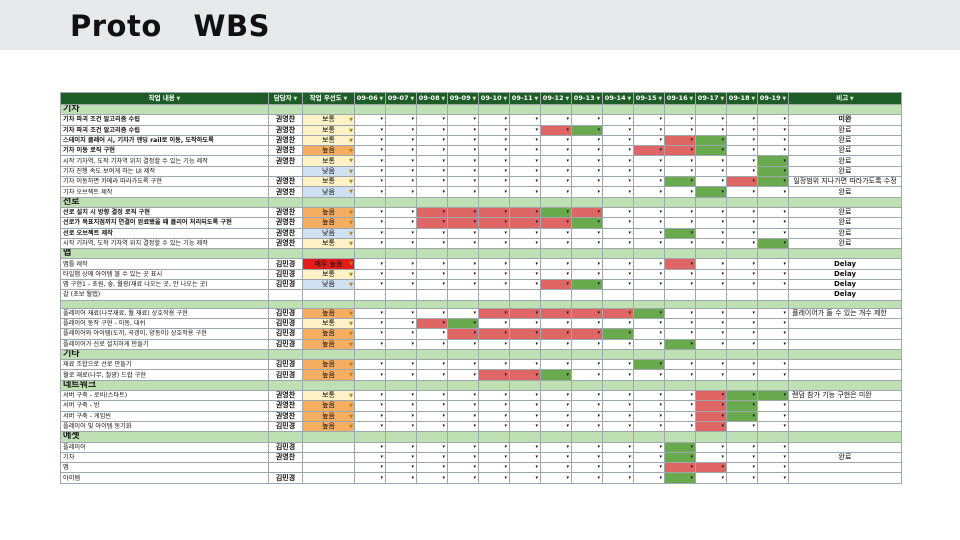 The height and width of the screenshot is (540, 960). What do you see at coordinates (845, 120) in the screenshot?
I see `note-cell: 미완` at bounding box center [845, 120].